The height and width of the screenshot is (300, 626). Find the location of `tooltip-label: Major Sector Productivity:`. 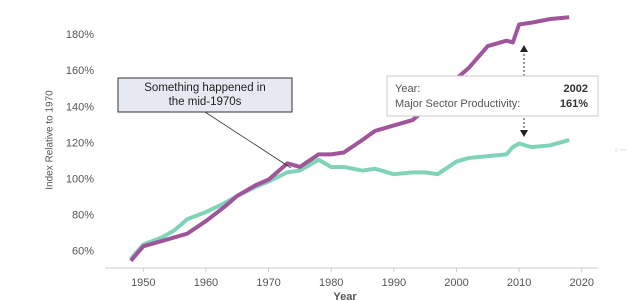

tooltip-label: Major Sector Productivity: is located at coordinates (457, 104).